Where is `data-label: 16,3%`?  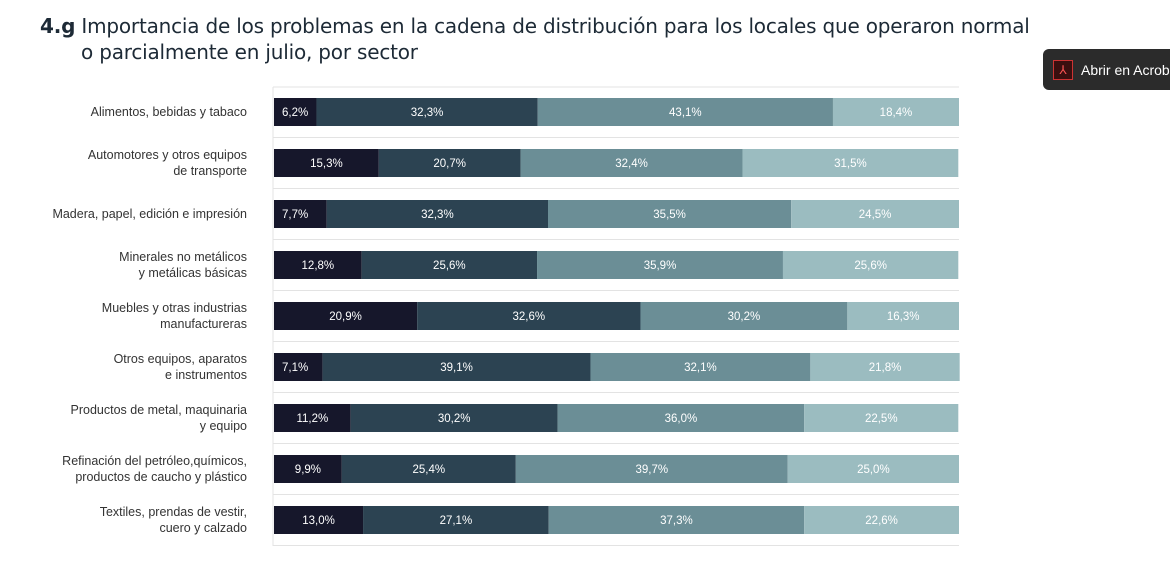
data-label: 16,3% is located at coordinates (903, 317).